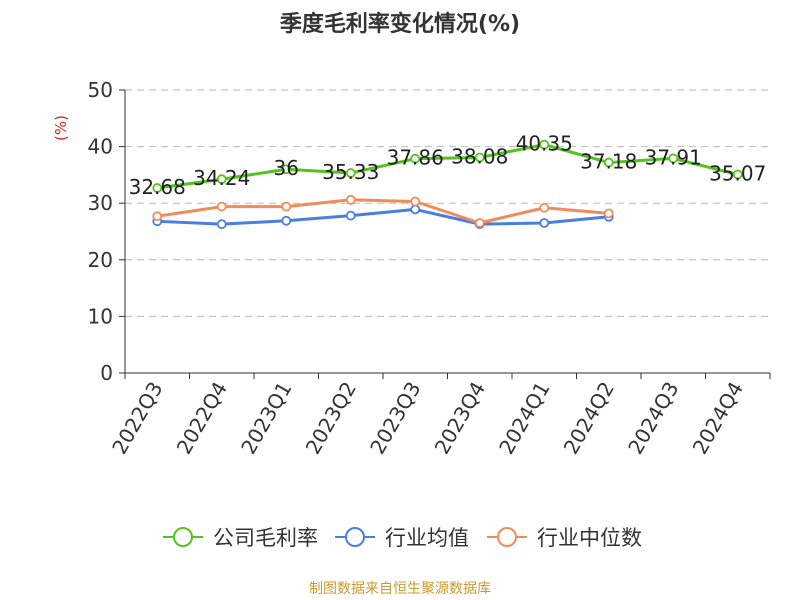 This screenshot has height=600, width=800. I want to click on data-label: 37.18, so click(608, 162).